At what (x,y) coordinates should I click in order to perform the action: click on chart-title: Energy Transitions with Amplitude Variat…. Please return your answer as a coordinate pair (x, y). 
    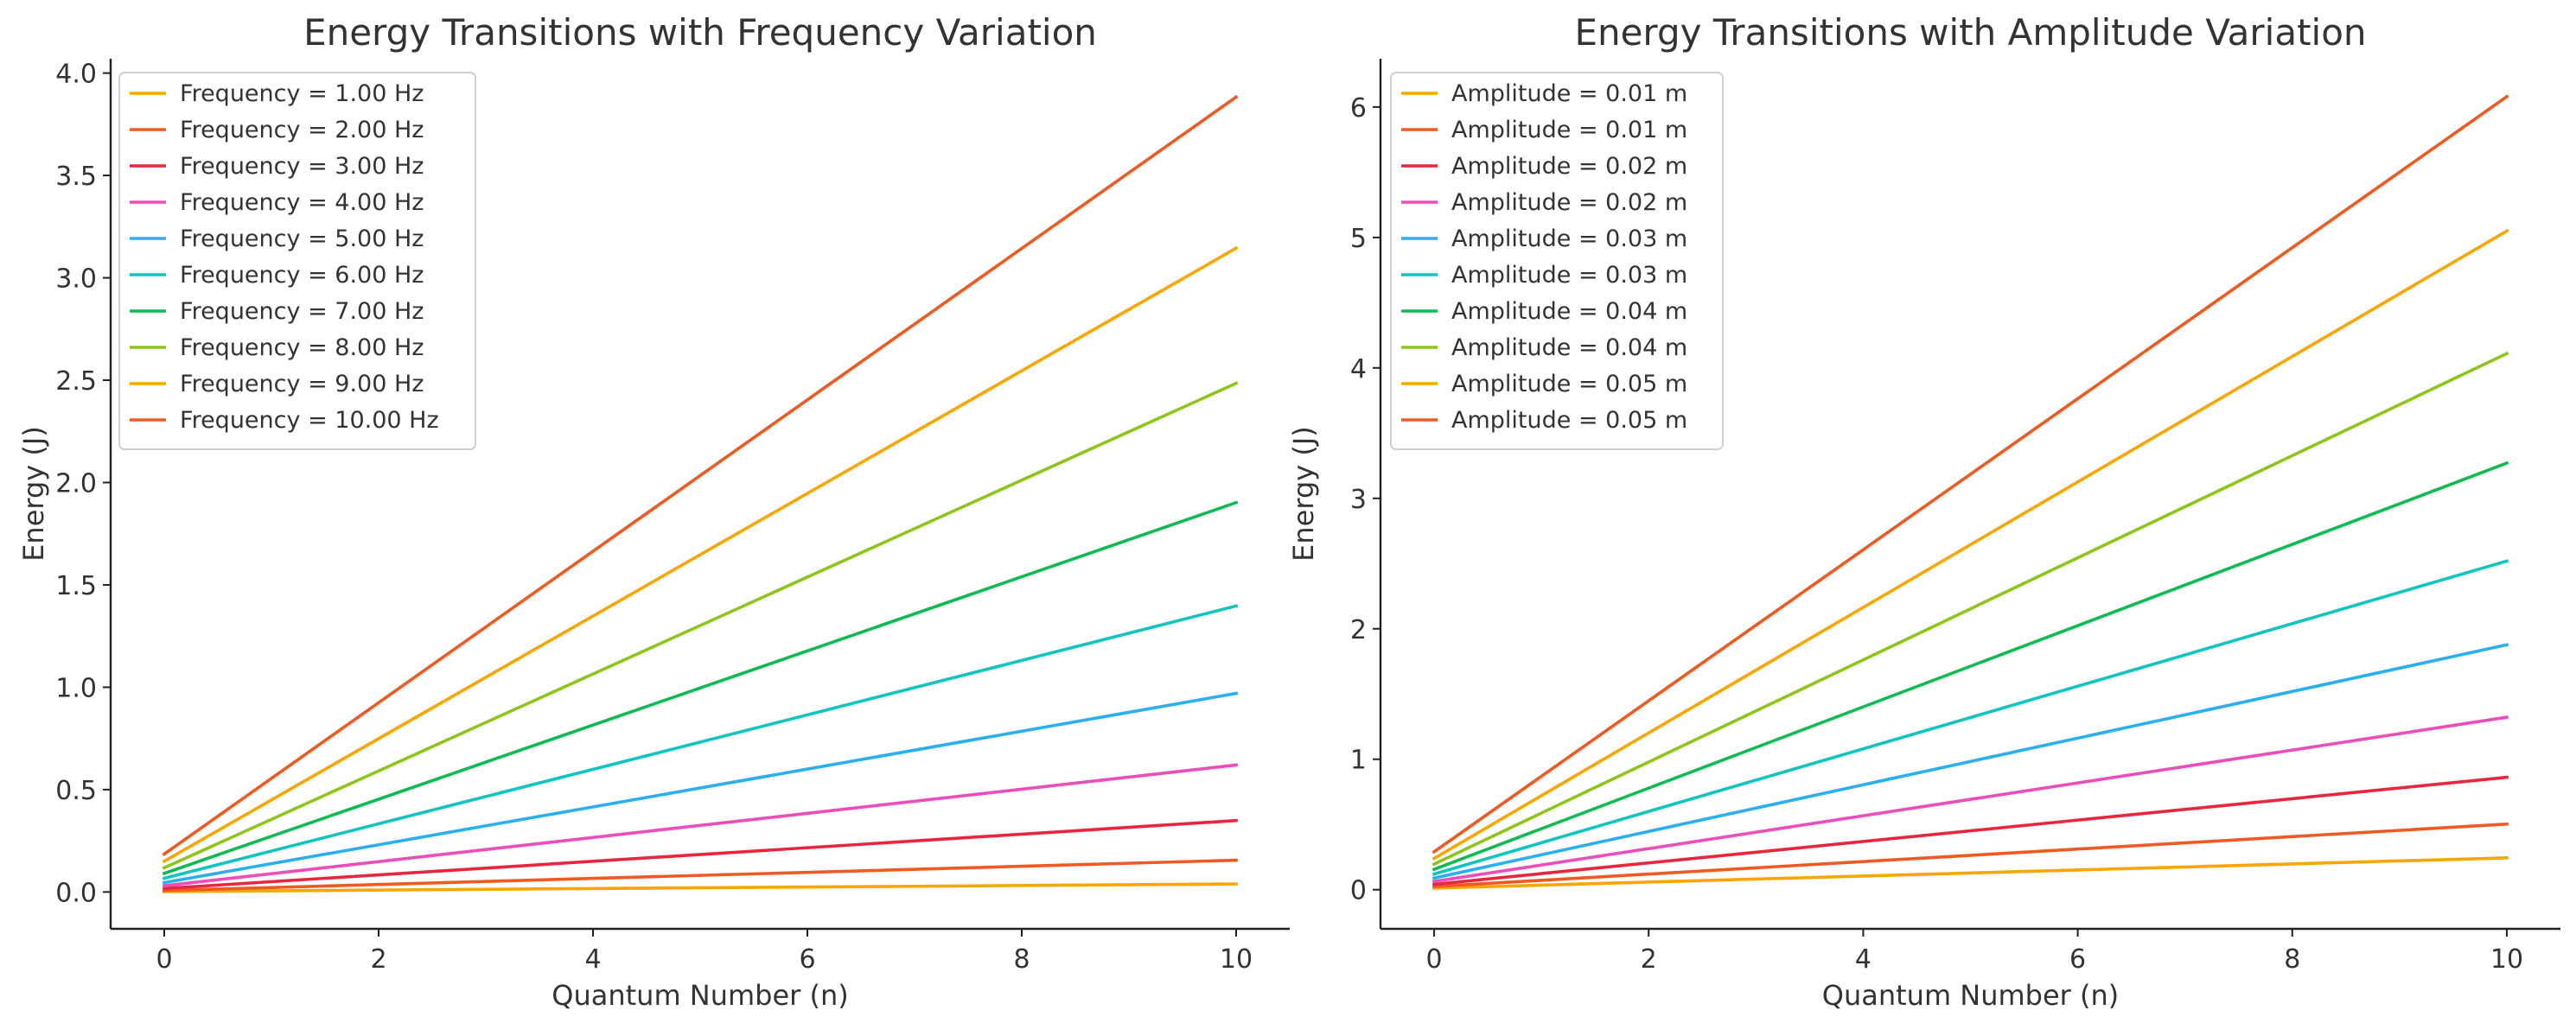
    Looking at the image, I should click on (1970, 32).